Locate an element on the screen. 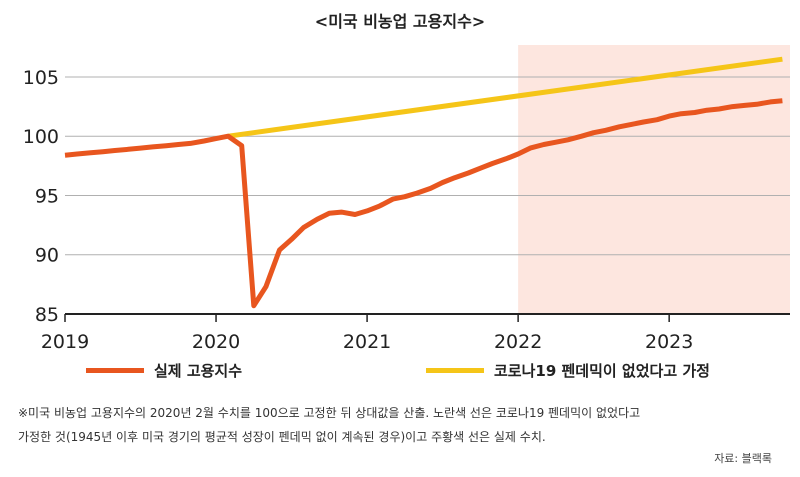 The image size is (800, 477). legend-counterfactual: 코로나19 펜데믹이 없었다고 가정 is located at coordinates (568, 370).